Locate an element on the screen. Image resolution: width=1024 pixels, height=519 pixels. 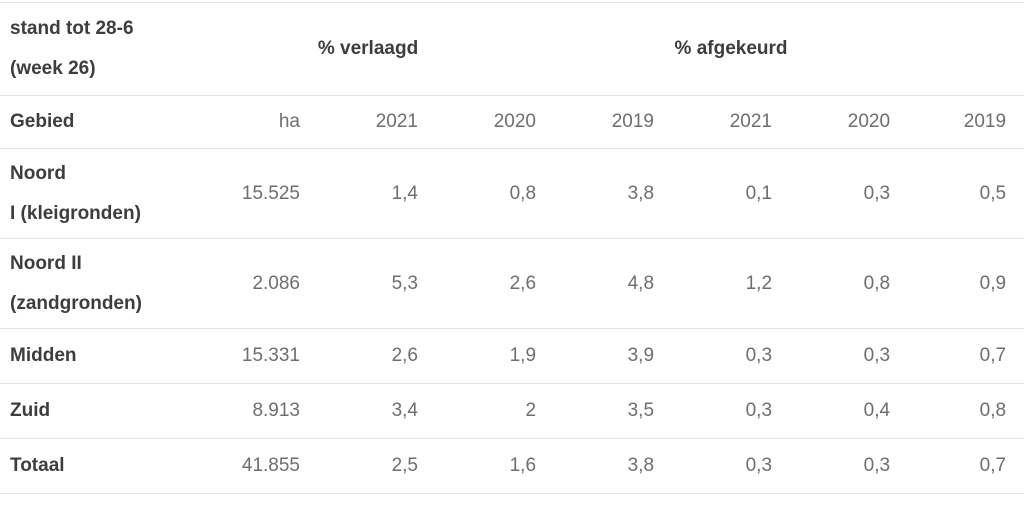
cell-verlaagd-2020: 1,9 is located at coordinates (523, 355).